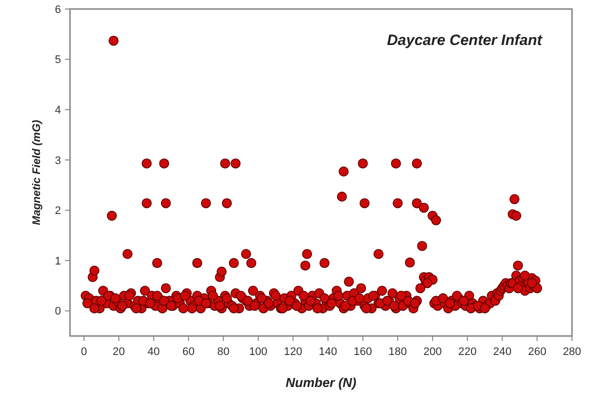  What do you see at coordinates (467, 352) in the screenshot?
I see `x-tick-label: 220` at bounding box center [467, 352].